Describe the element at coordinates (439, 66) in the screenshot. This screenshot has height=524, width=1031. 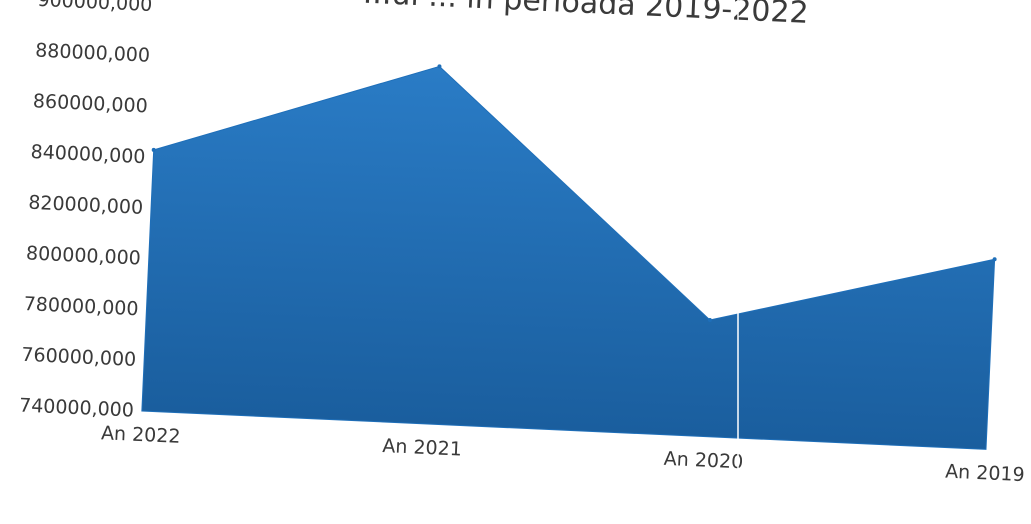
I see `area-point-an-2021` at that location.